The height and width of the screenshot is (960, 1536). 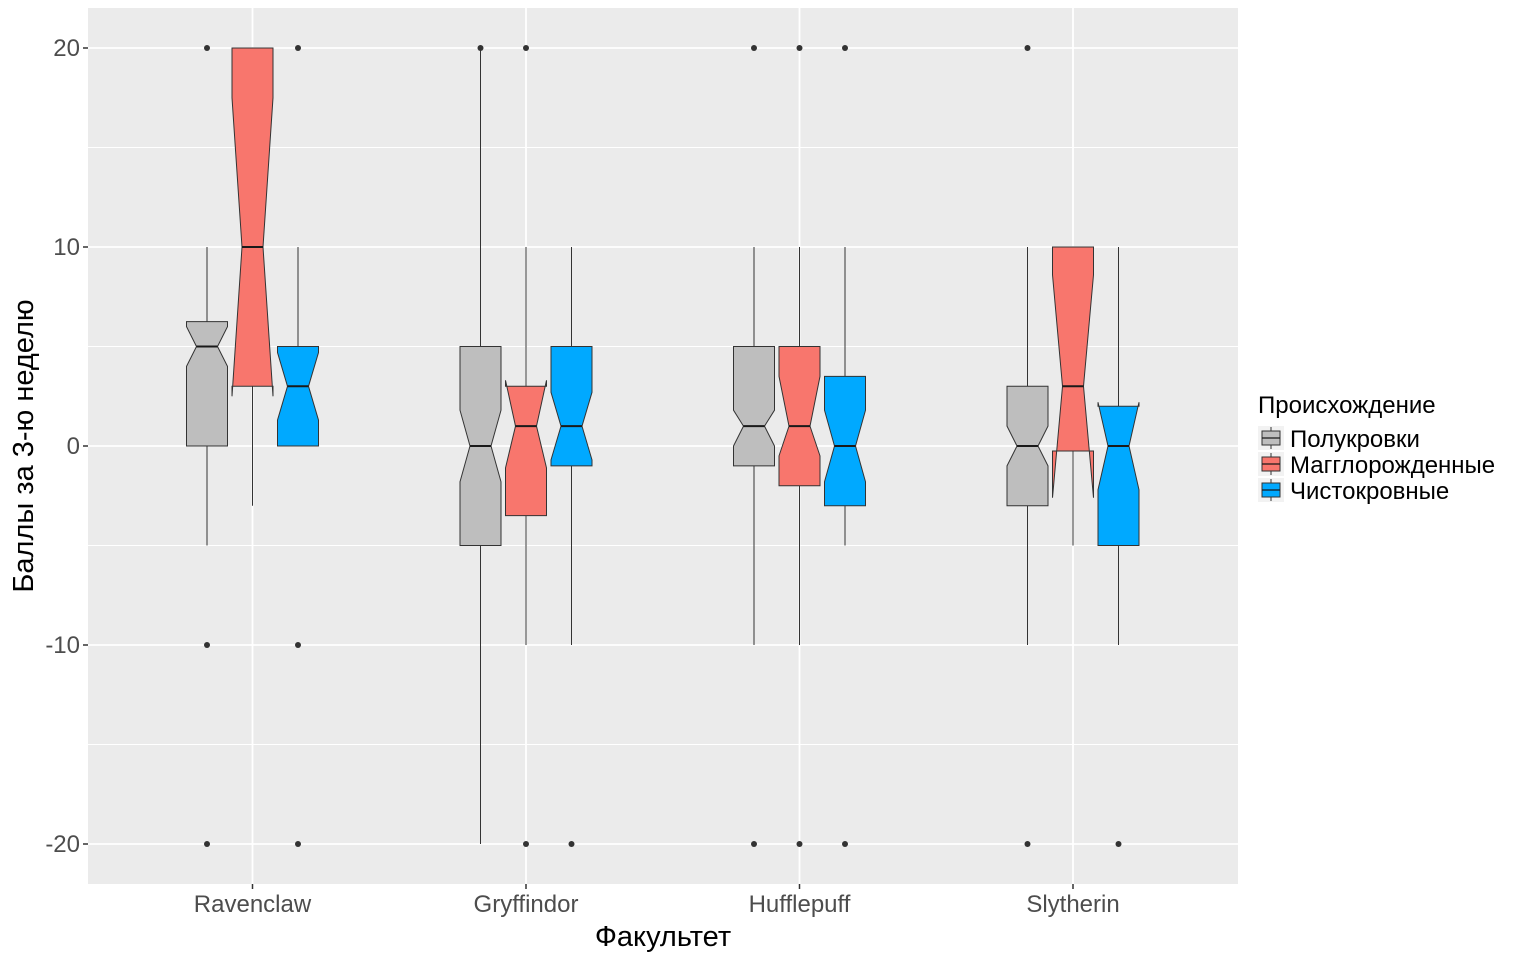 I want to click on x-tick-label: Ravenclaw, so click(x=253, y=904).